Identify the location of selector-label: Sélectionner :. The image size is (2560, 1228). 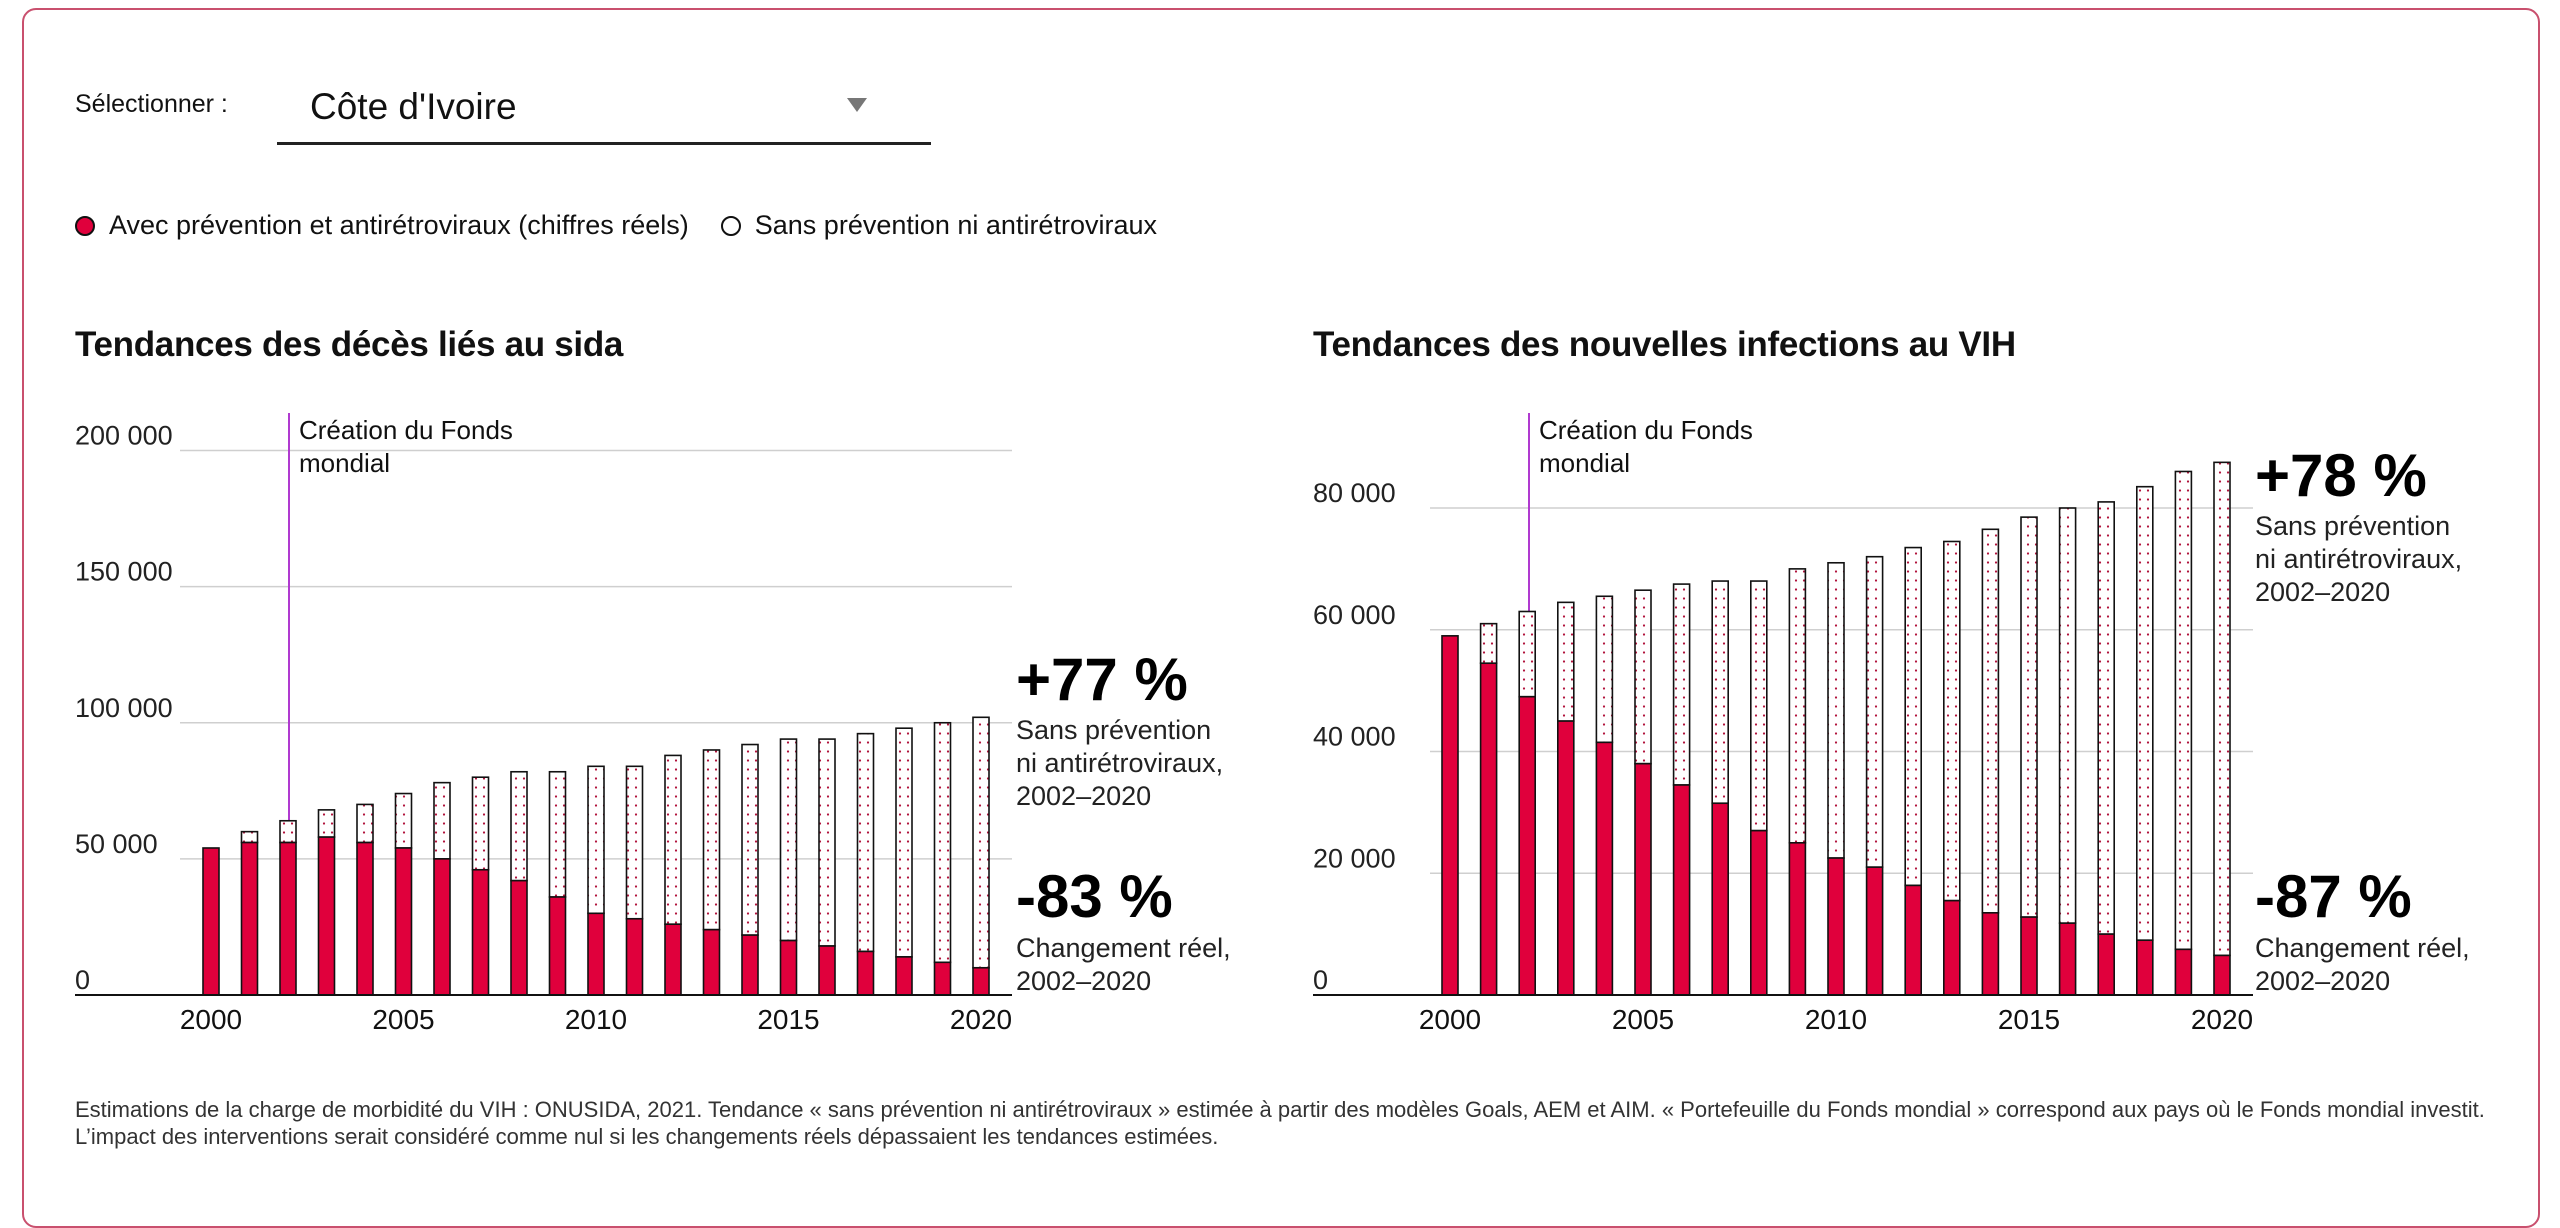
(151, 104).